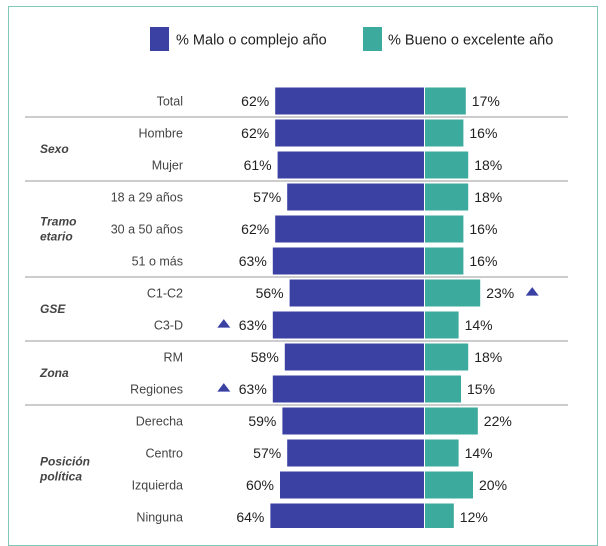  I want to click on category-label: 18 a 29 años, so click(147, 198).